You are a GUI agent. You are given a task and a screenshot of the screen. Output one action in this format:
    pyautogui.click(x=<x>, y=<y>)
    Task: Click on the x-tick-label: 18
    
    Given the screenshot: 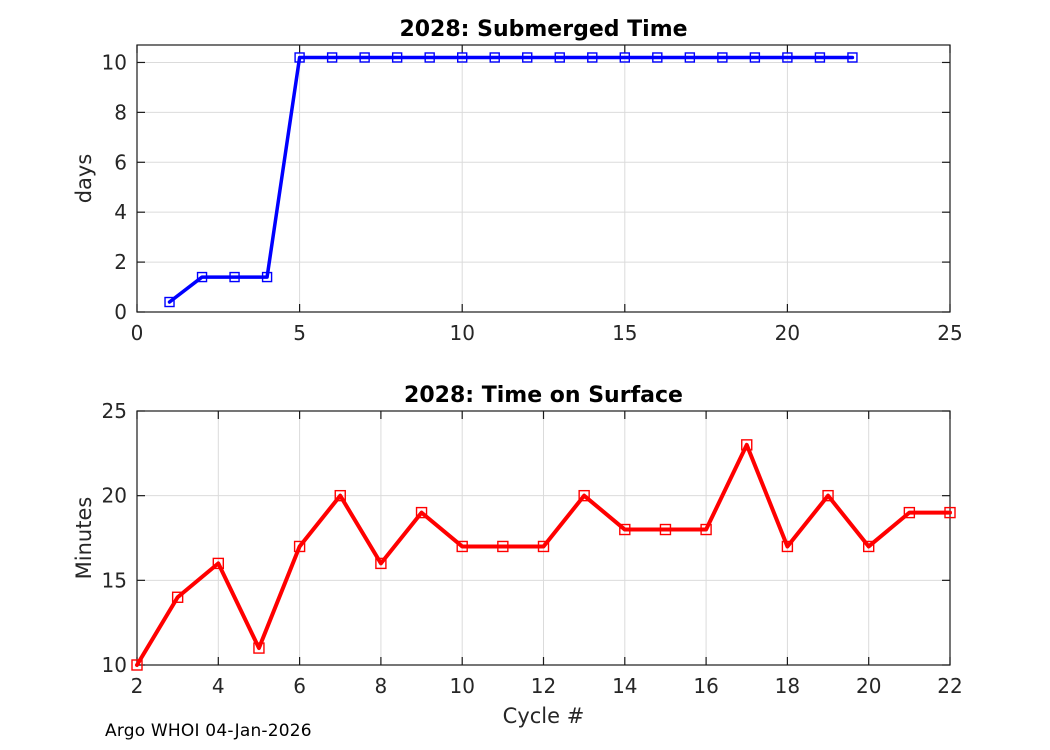 What is the action you would take?
    pyautogui.click(x=787, y=686)
    